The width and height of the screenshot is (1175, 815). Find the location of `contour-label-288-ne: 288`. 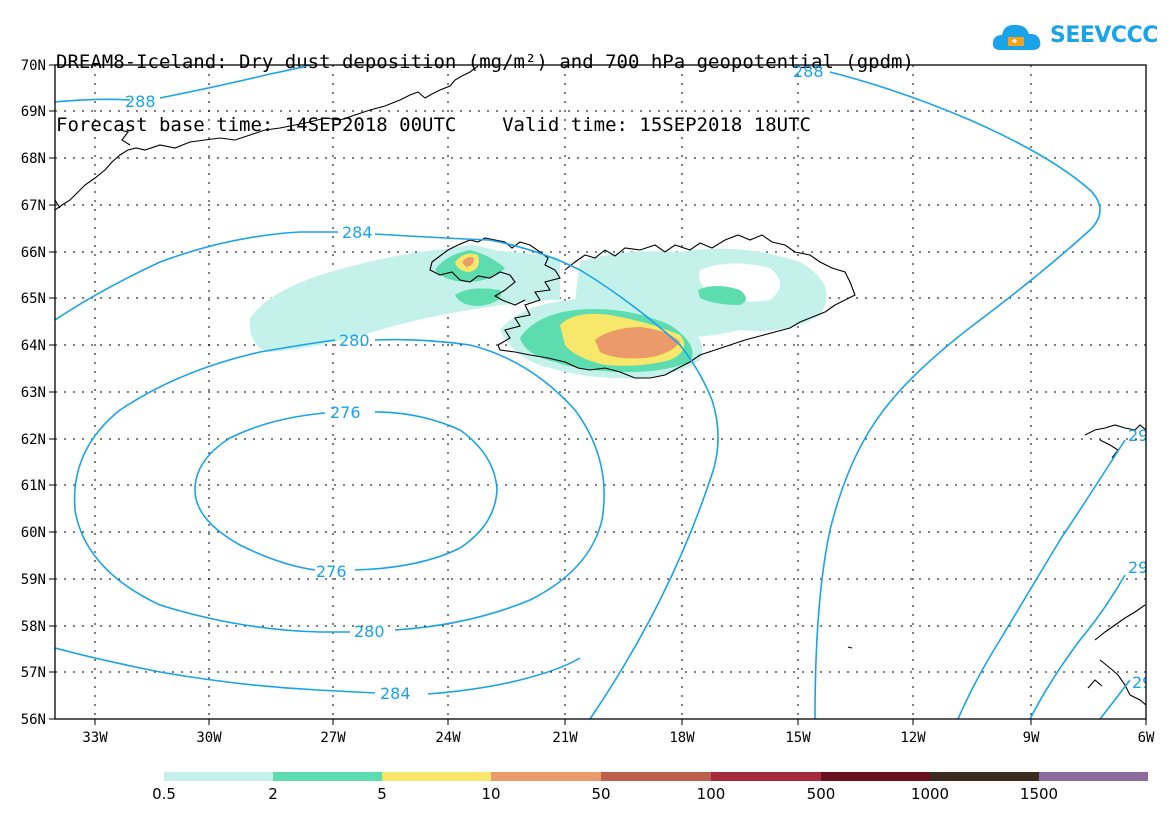

contour-label-288-ne: 288 is located at coordinates (808, 71).